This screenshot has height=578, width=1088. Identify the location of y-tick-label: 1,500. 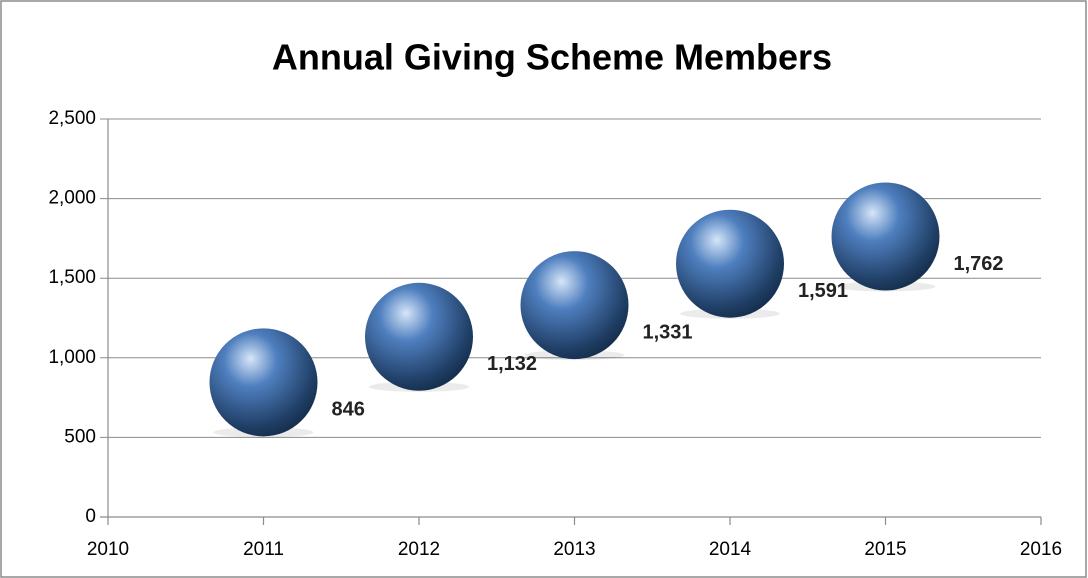
(72, 277).